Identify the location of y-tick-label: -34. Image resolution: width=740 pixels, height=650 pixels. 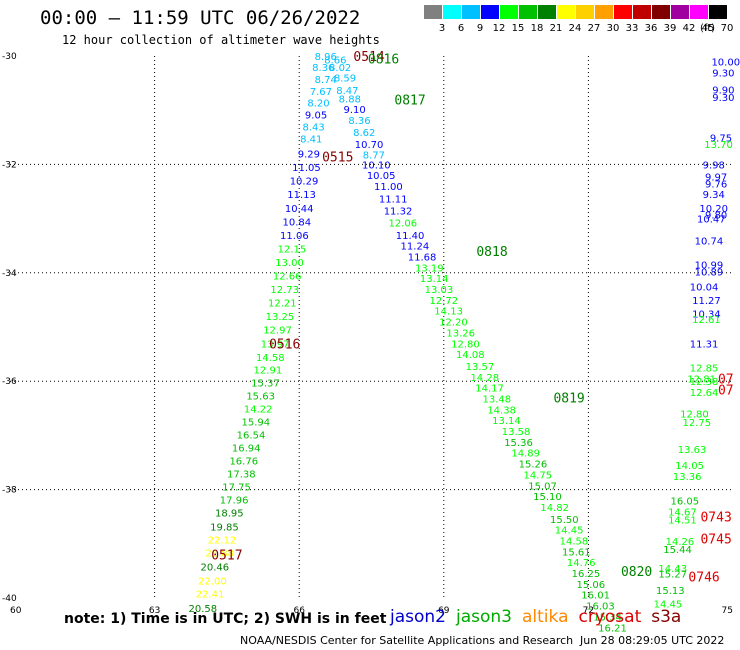
(9, 274).